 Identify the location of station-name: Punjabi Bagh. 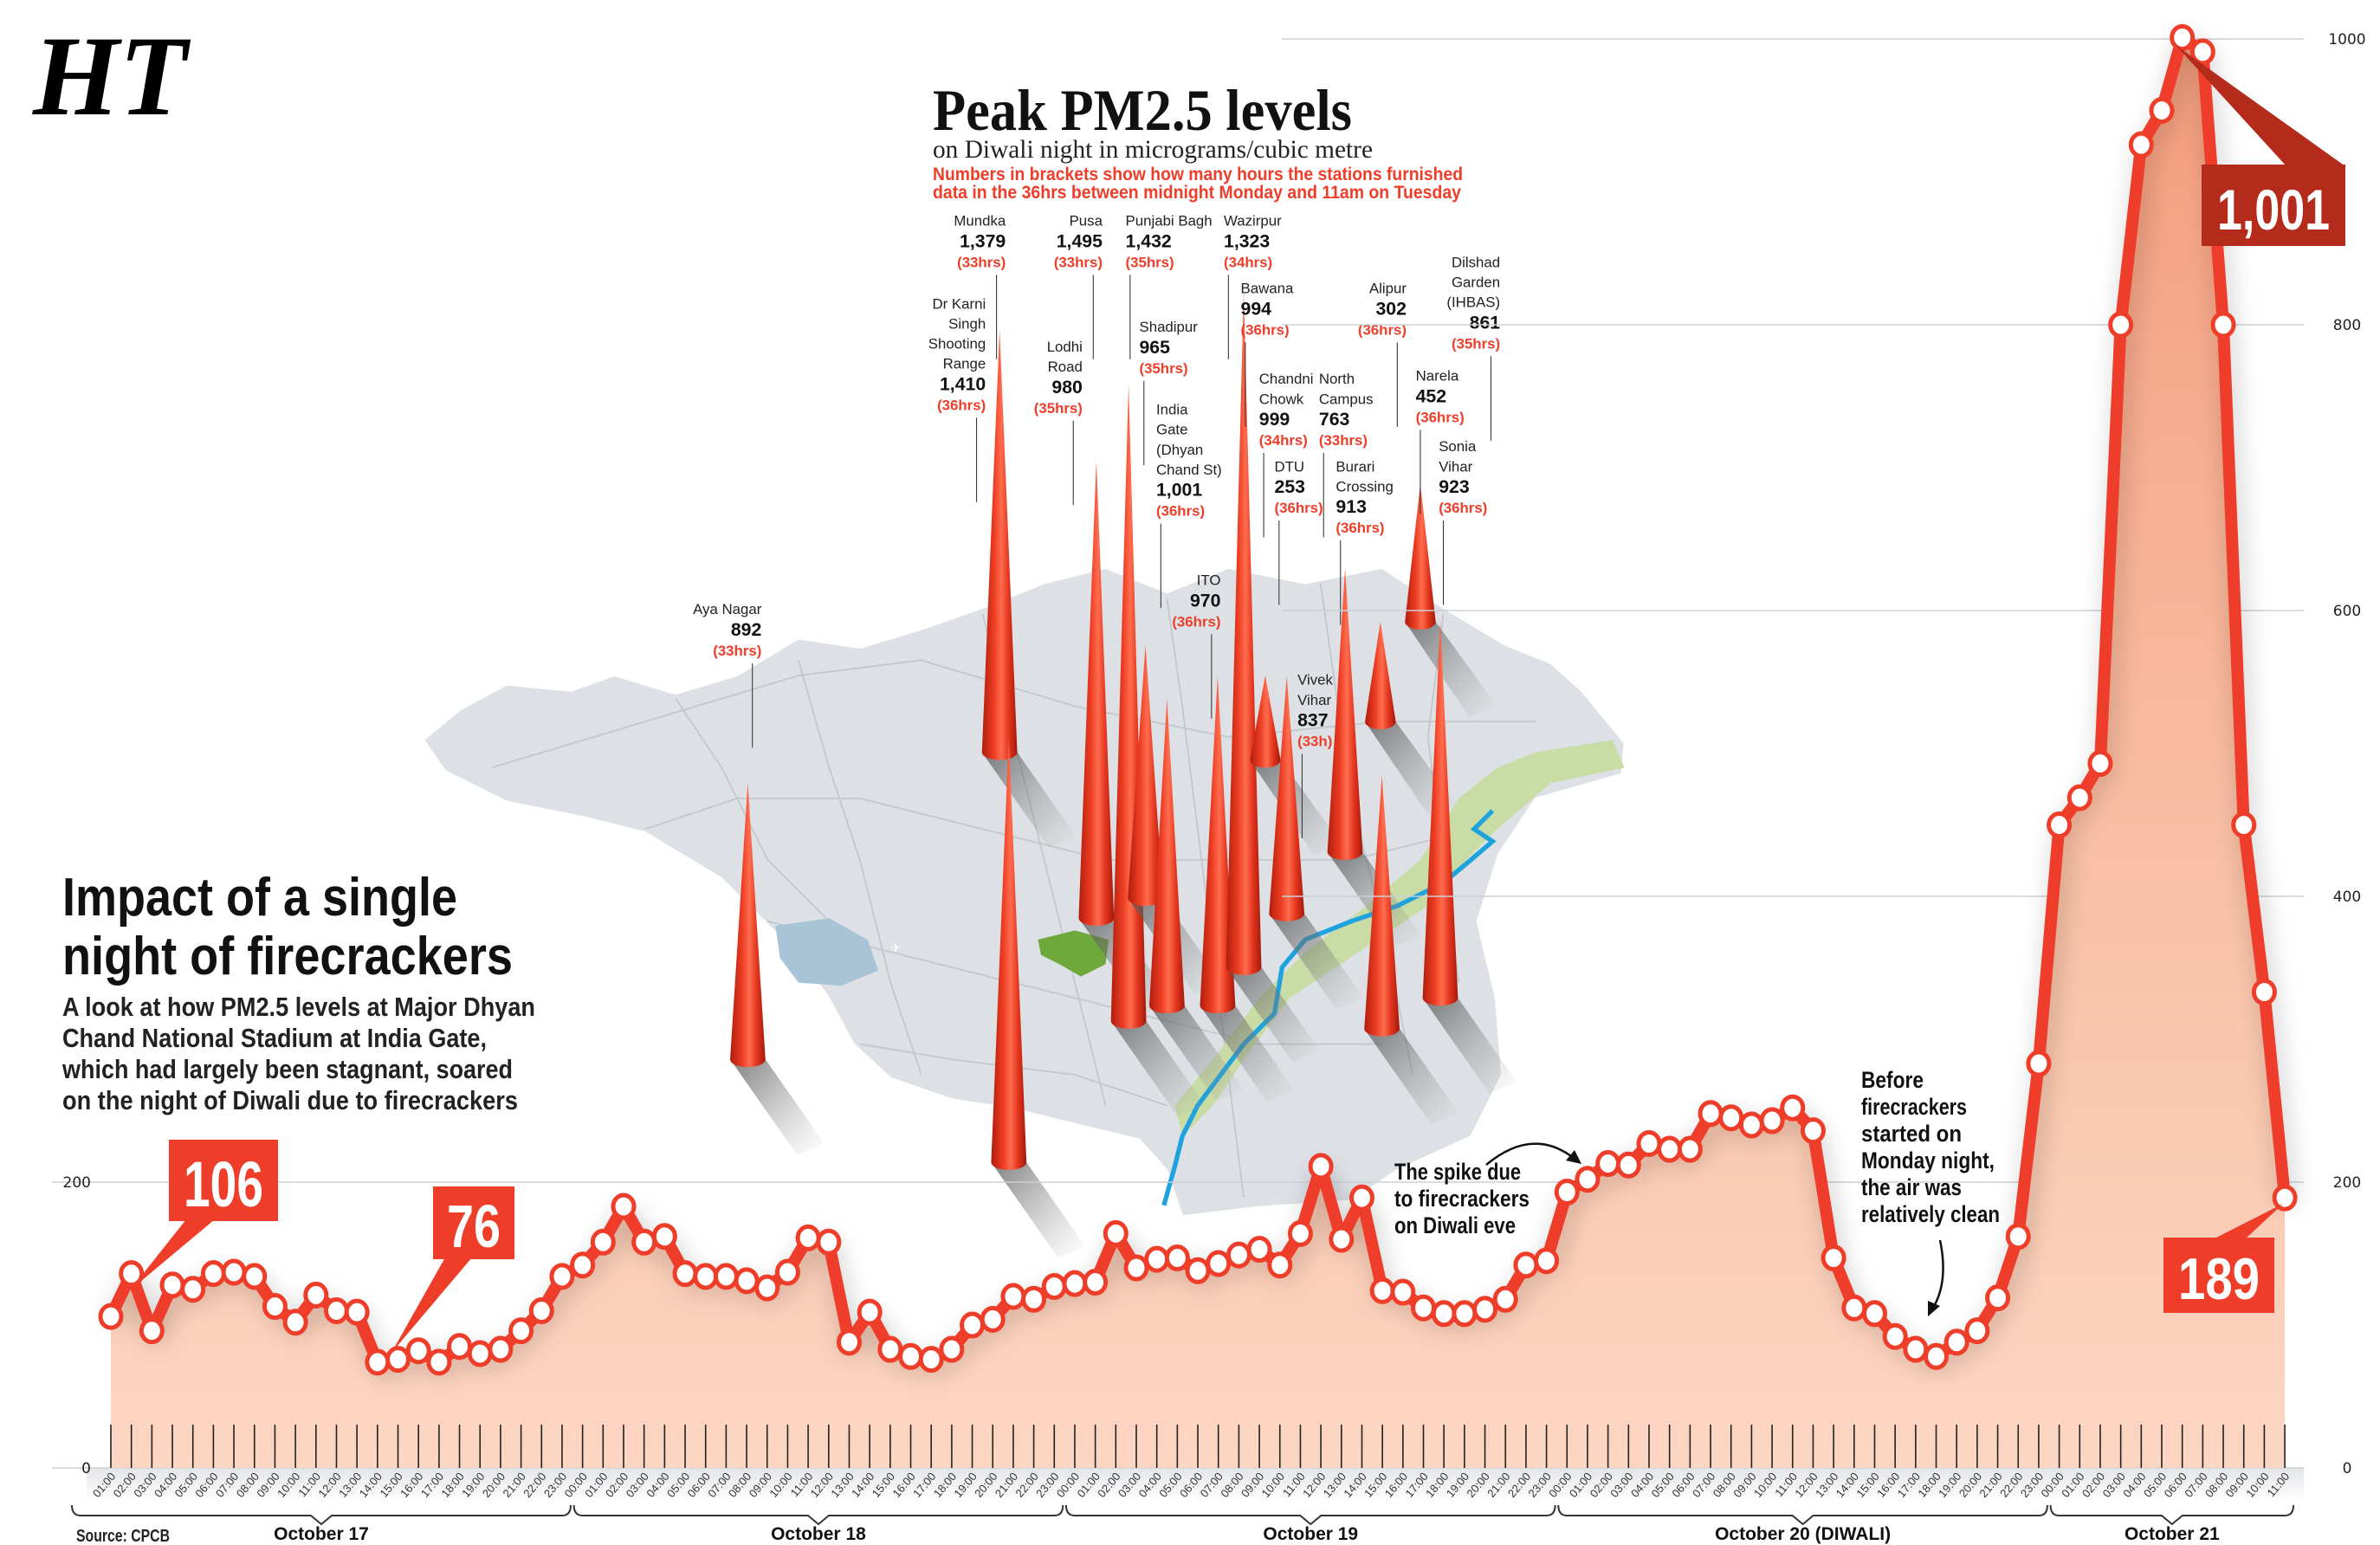
(1169, 221).